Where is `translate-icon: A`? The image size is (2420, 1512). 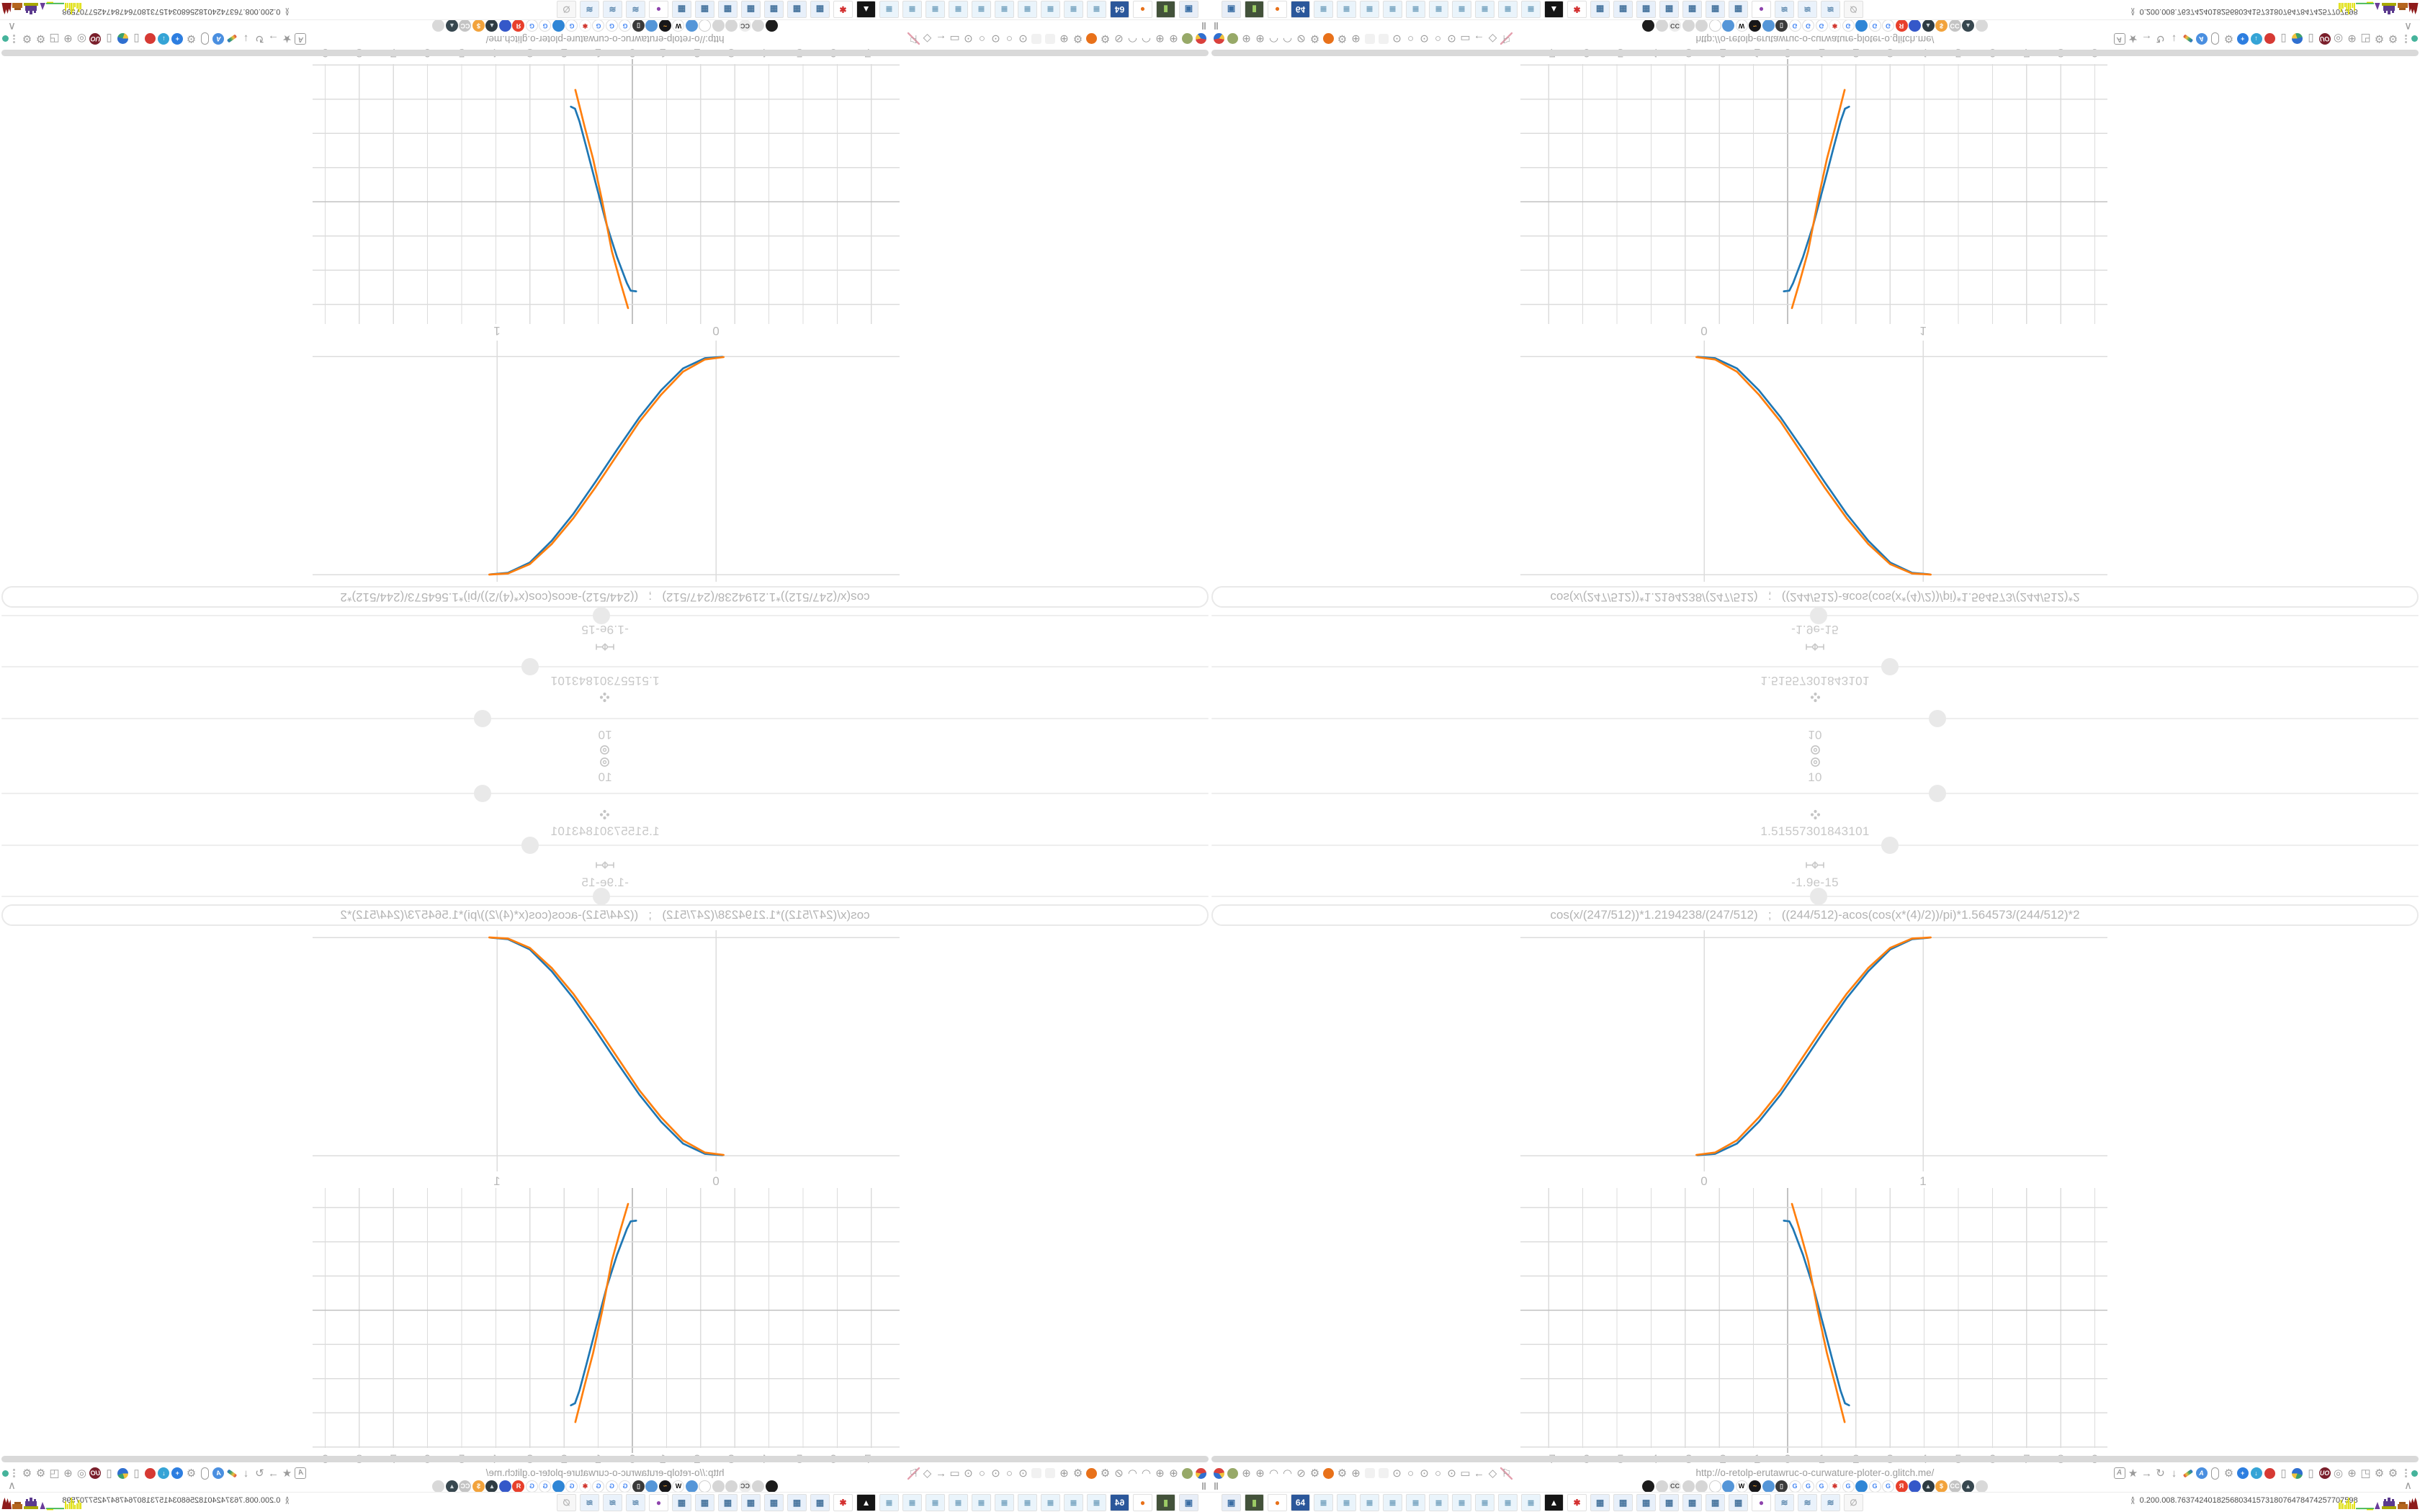 translate-icon: A is located at coordinates (301, 1473).